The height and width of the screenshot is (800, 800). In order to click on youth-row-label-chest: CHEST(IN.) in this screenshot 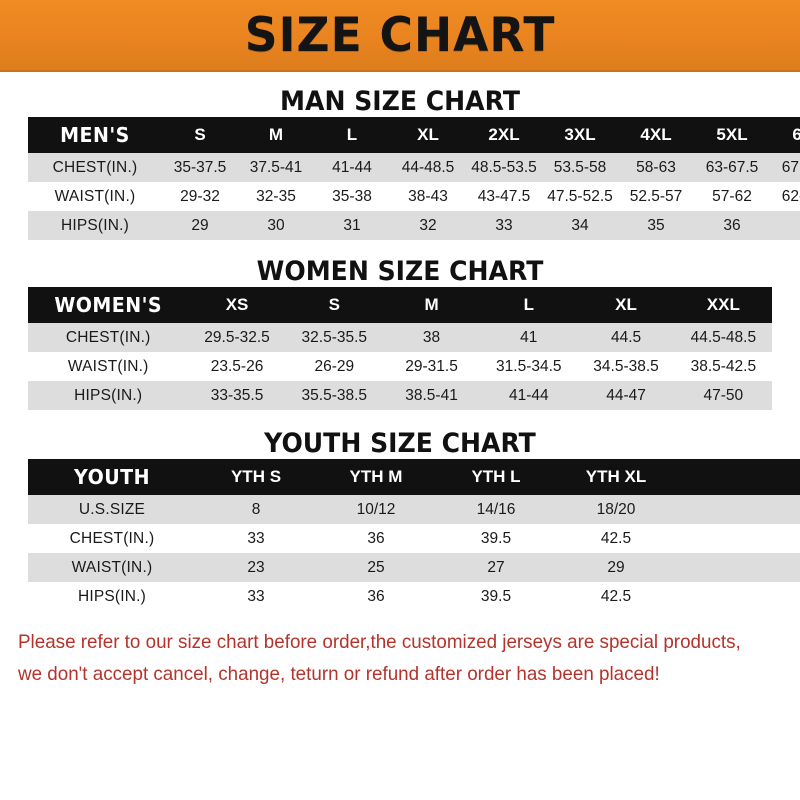, I will do `click(112, 538)`.